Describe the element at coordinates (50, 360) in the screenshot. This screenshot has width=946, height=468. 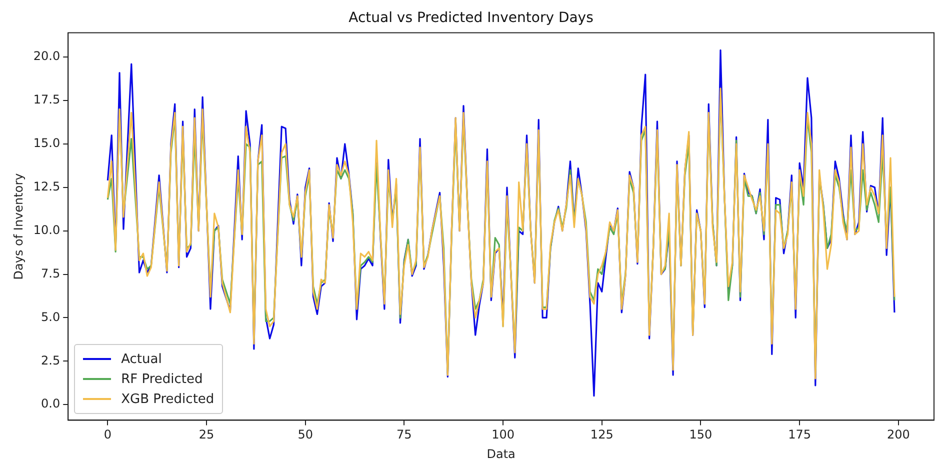
I see `y-tick-label: 2.5` at that location.